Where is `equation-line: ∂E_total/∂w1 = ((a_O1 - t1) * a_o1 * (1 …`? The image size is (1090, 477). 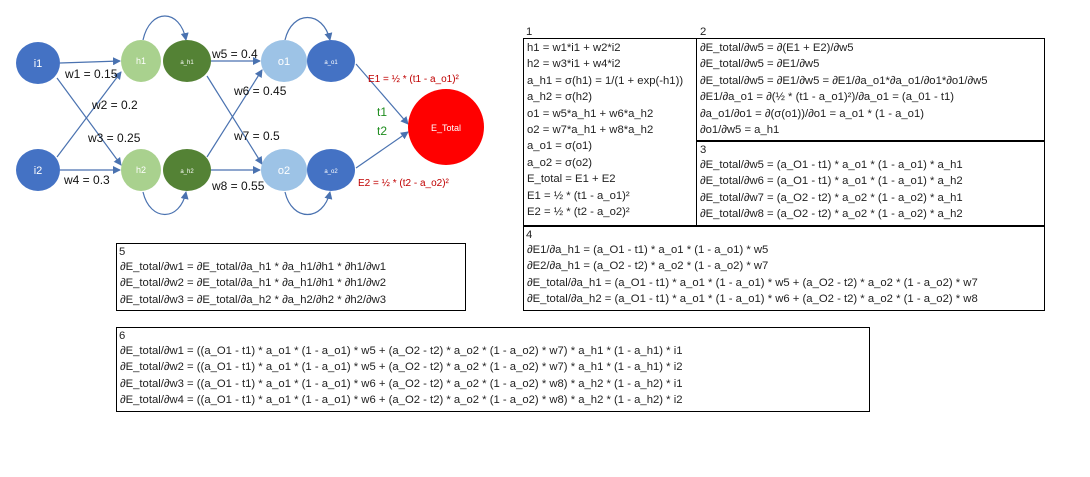
equation-line: ∂E_total/∂w1 = ((a_O1 - t1) * a_o1 * (1 … is located at coordinates (401, 351).